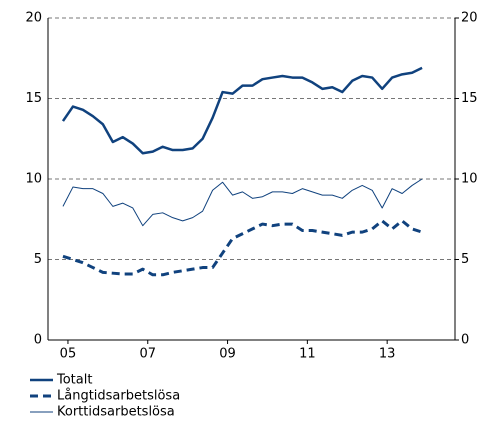 The image size is (484, 429). What do you see at coordinates (469, 18) in the screenshot?
I see `y2-tick-label: 20` at bounding box center [469, 18].